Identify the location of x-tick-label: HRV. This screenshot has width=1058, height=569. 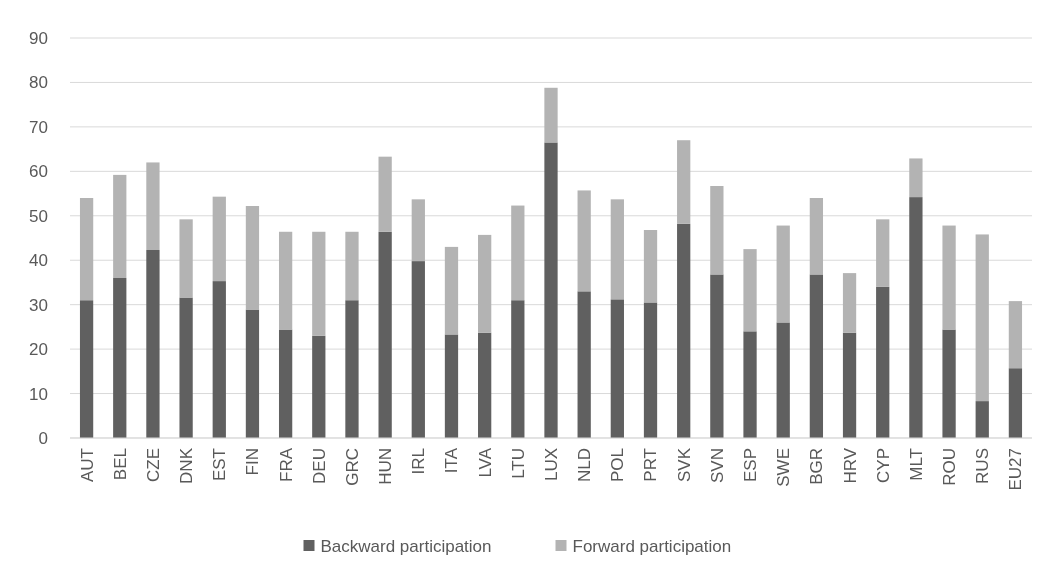
(850, 465).